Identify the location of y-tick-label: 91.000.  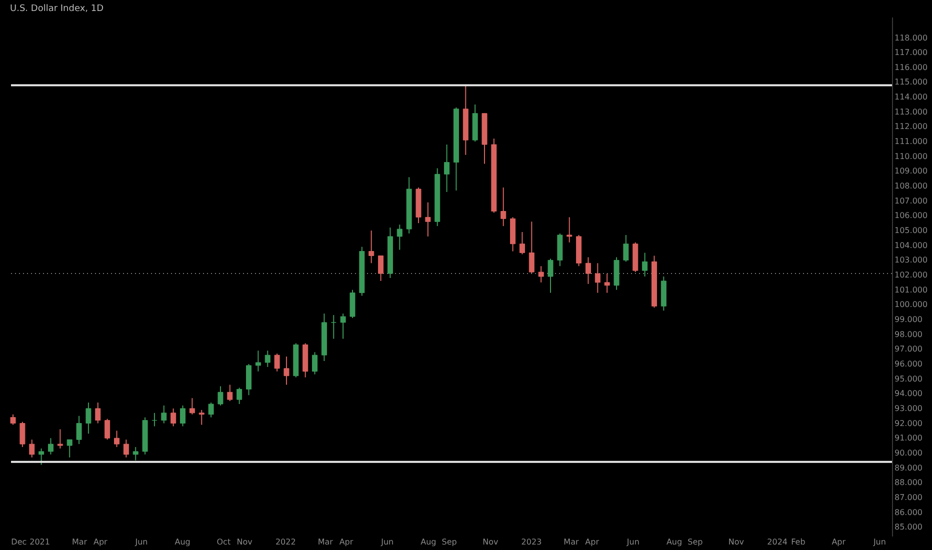
(908, 438).